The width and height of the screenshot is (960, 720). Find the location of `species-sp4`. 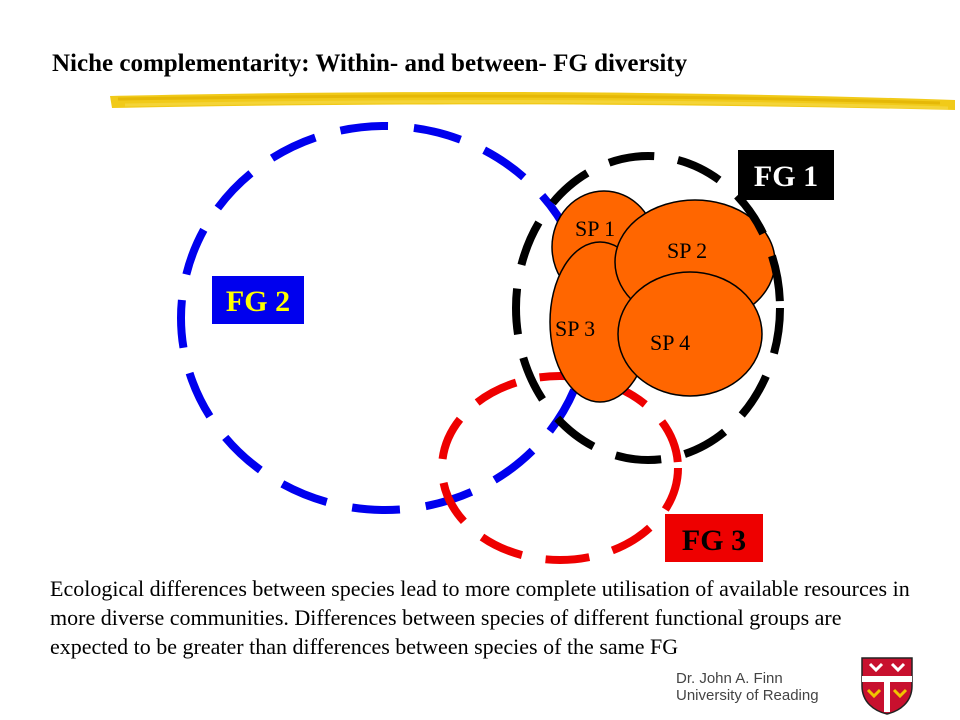

species-sp4 is located at coordinates (690, 334).